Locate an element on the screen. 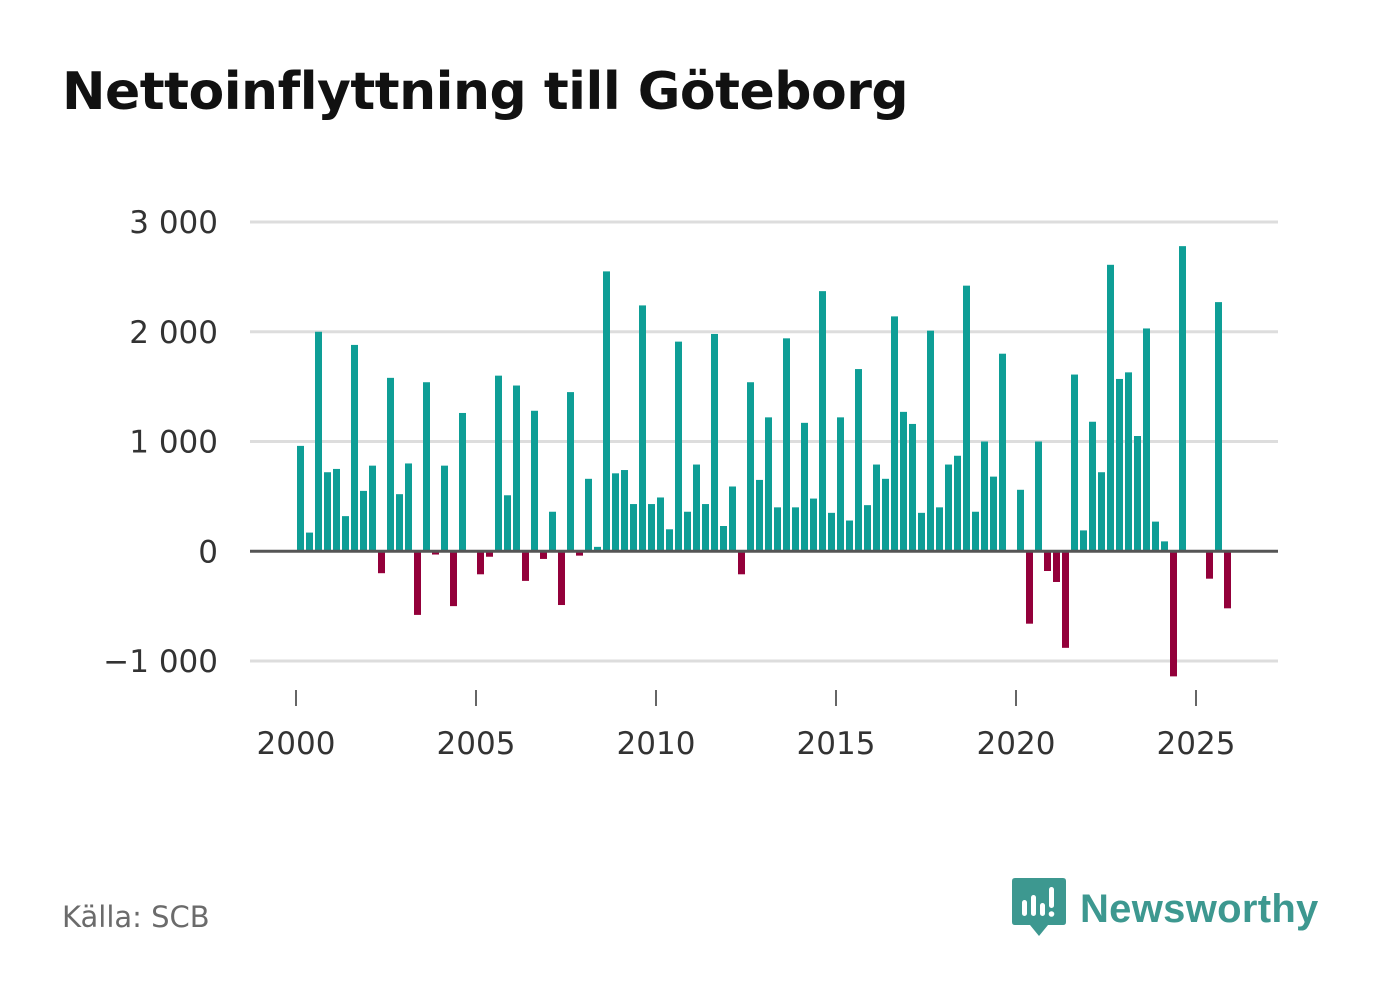 This screenshot has width=1382, height=999. y-axis-labels: 3 000 2 000 1 000 0 −1 000 is located at coordinates (160, 442).